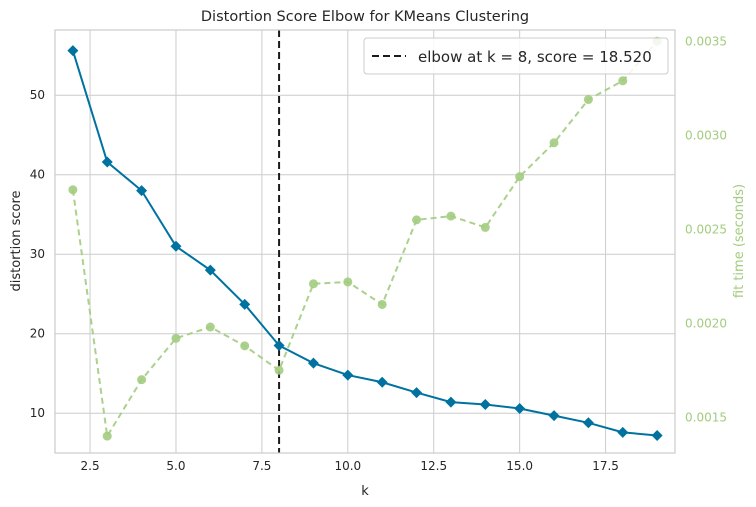 The width and height of the screenshot is (756, 507). Describe the element at coordinates (37, 95) in the screenshot. I see `y-tick-label: 50` at that location.